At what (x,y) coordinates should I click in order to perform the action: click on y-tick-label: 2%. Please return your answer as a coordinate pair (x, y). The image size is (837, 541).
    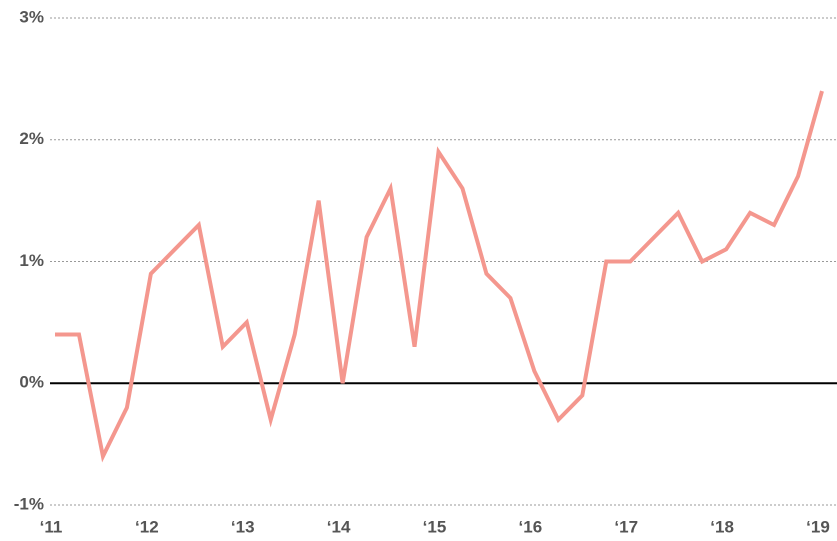
    Looking at the image, I should click on (31, 138).